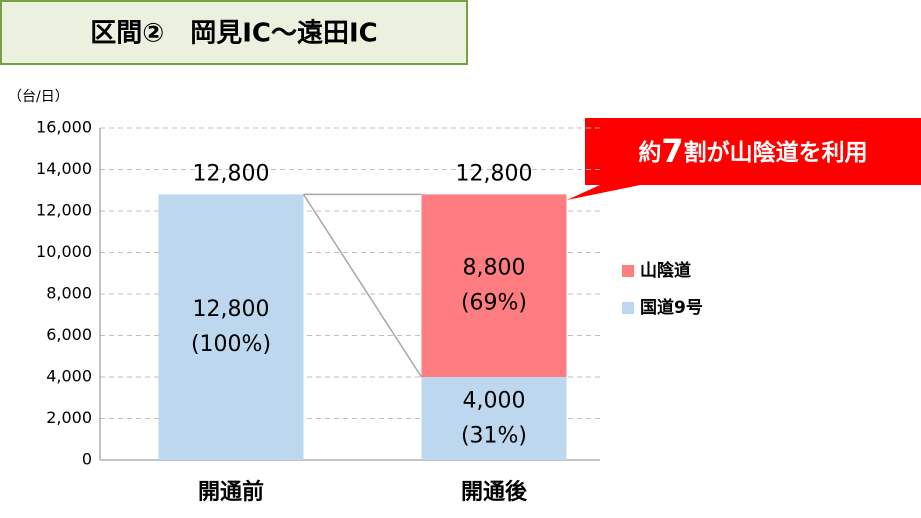  Describe the element at coordinates (87, 459) in the screenshot. I see `y-tick-label: 0` at that location.